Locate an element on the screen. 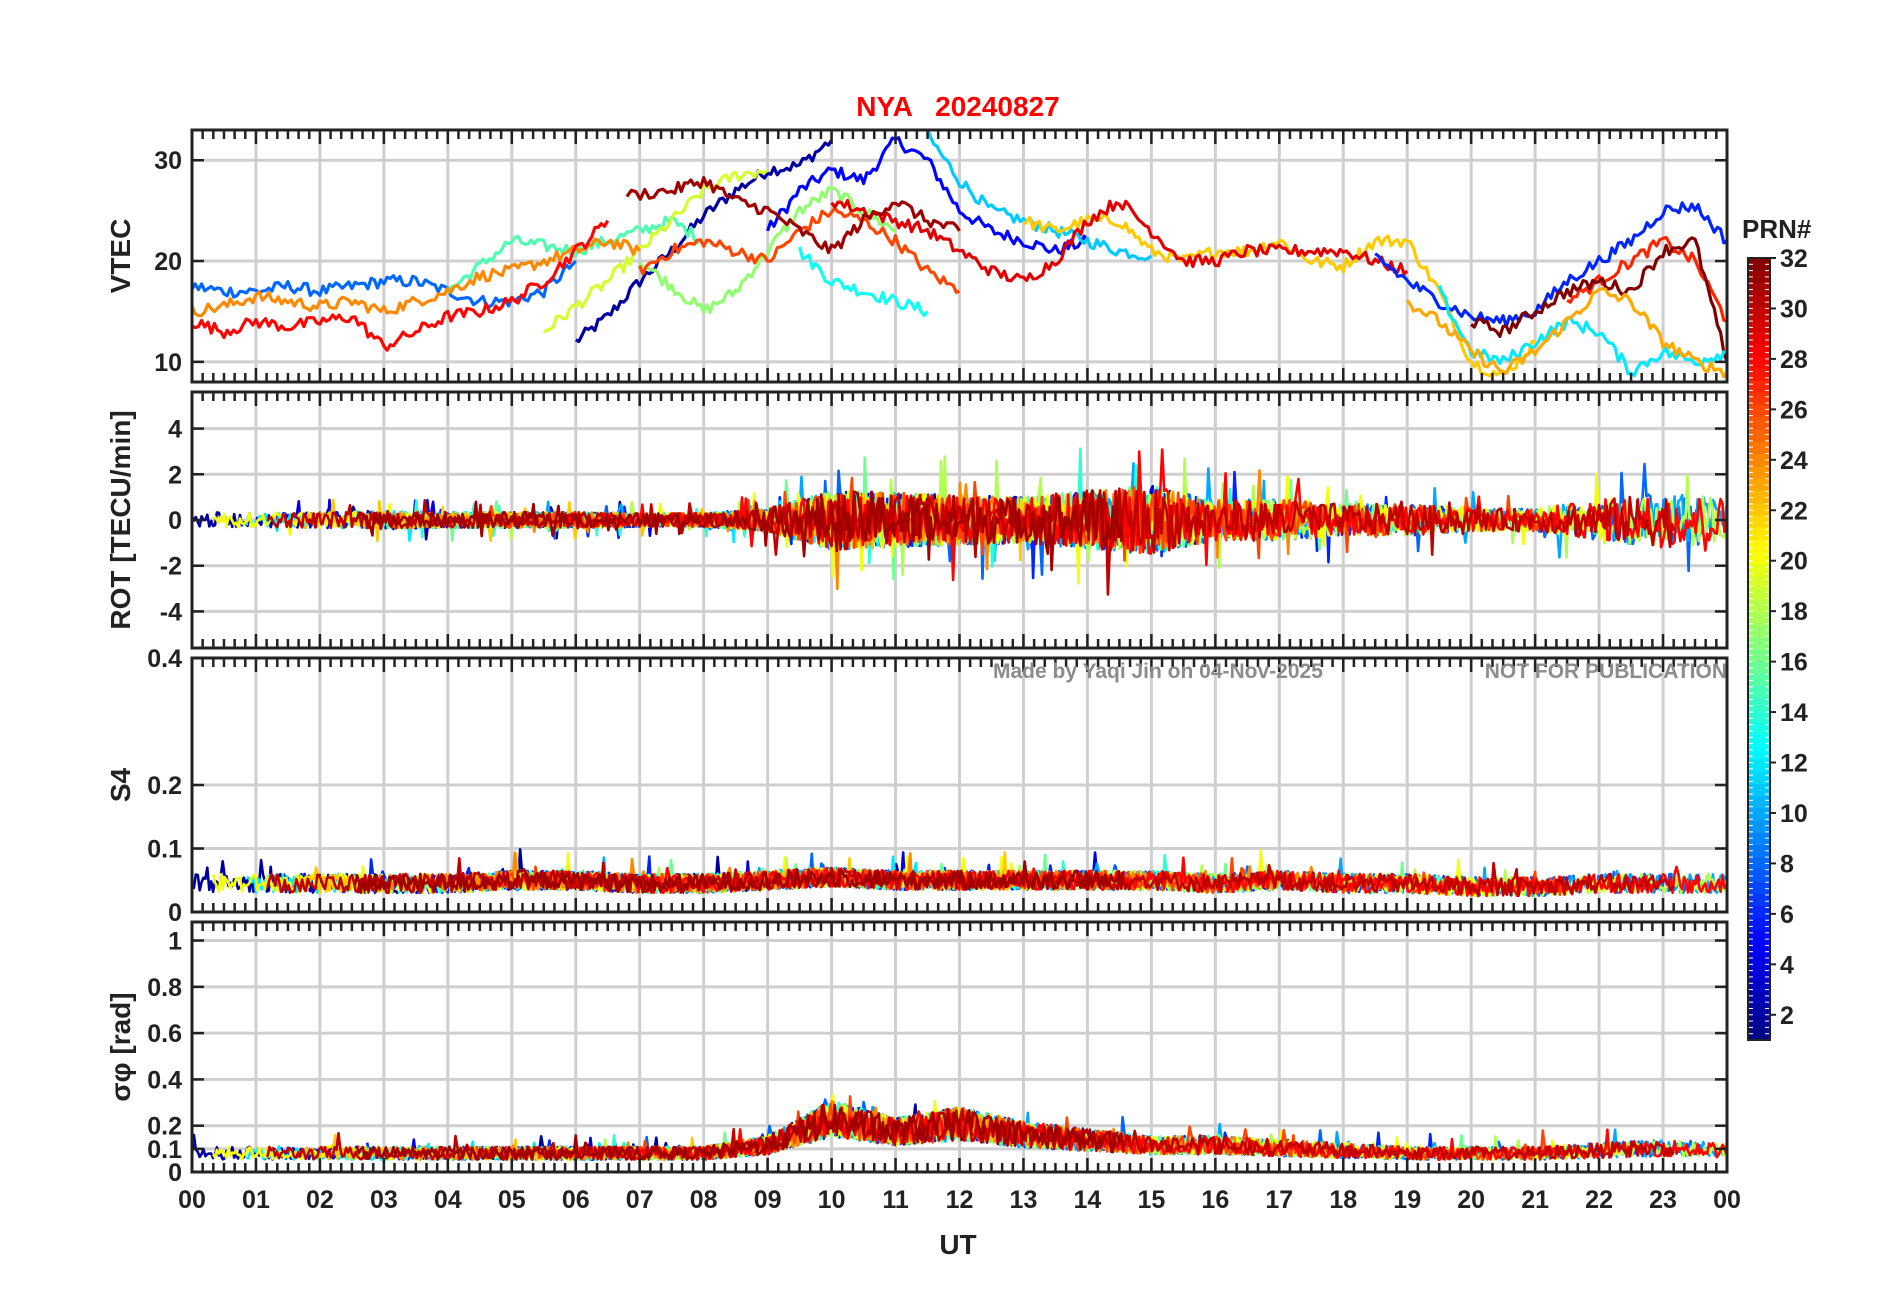 Image resolution: width=1902 pixels, height=1292 pixels. rot-y-tick-label: 0 is located at coordinates (175, 521).